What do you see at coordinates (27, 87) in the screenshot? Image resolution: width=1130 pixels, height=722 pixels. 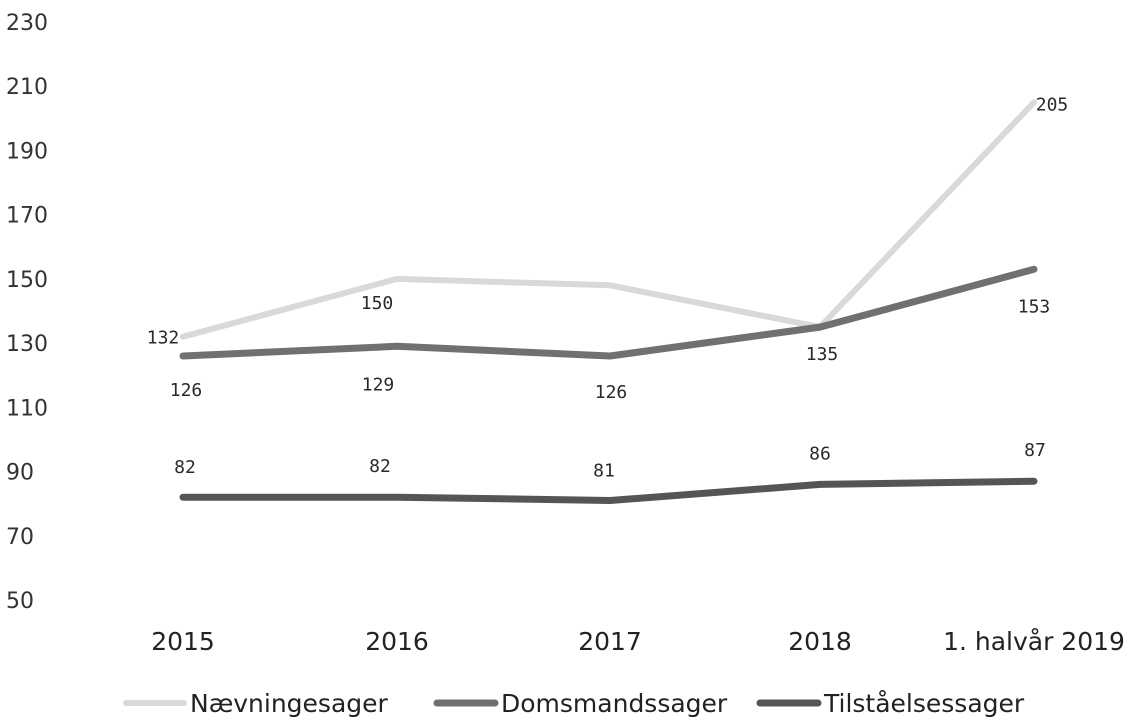 I see `y-tick-label: 210` at bounding box center [27, 87].